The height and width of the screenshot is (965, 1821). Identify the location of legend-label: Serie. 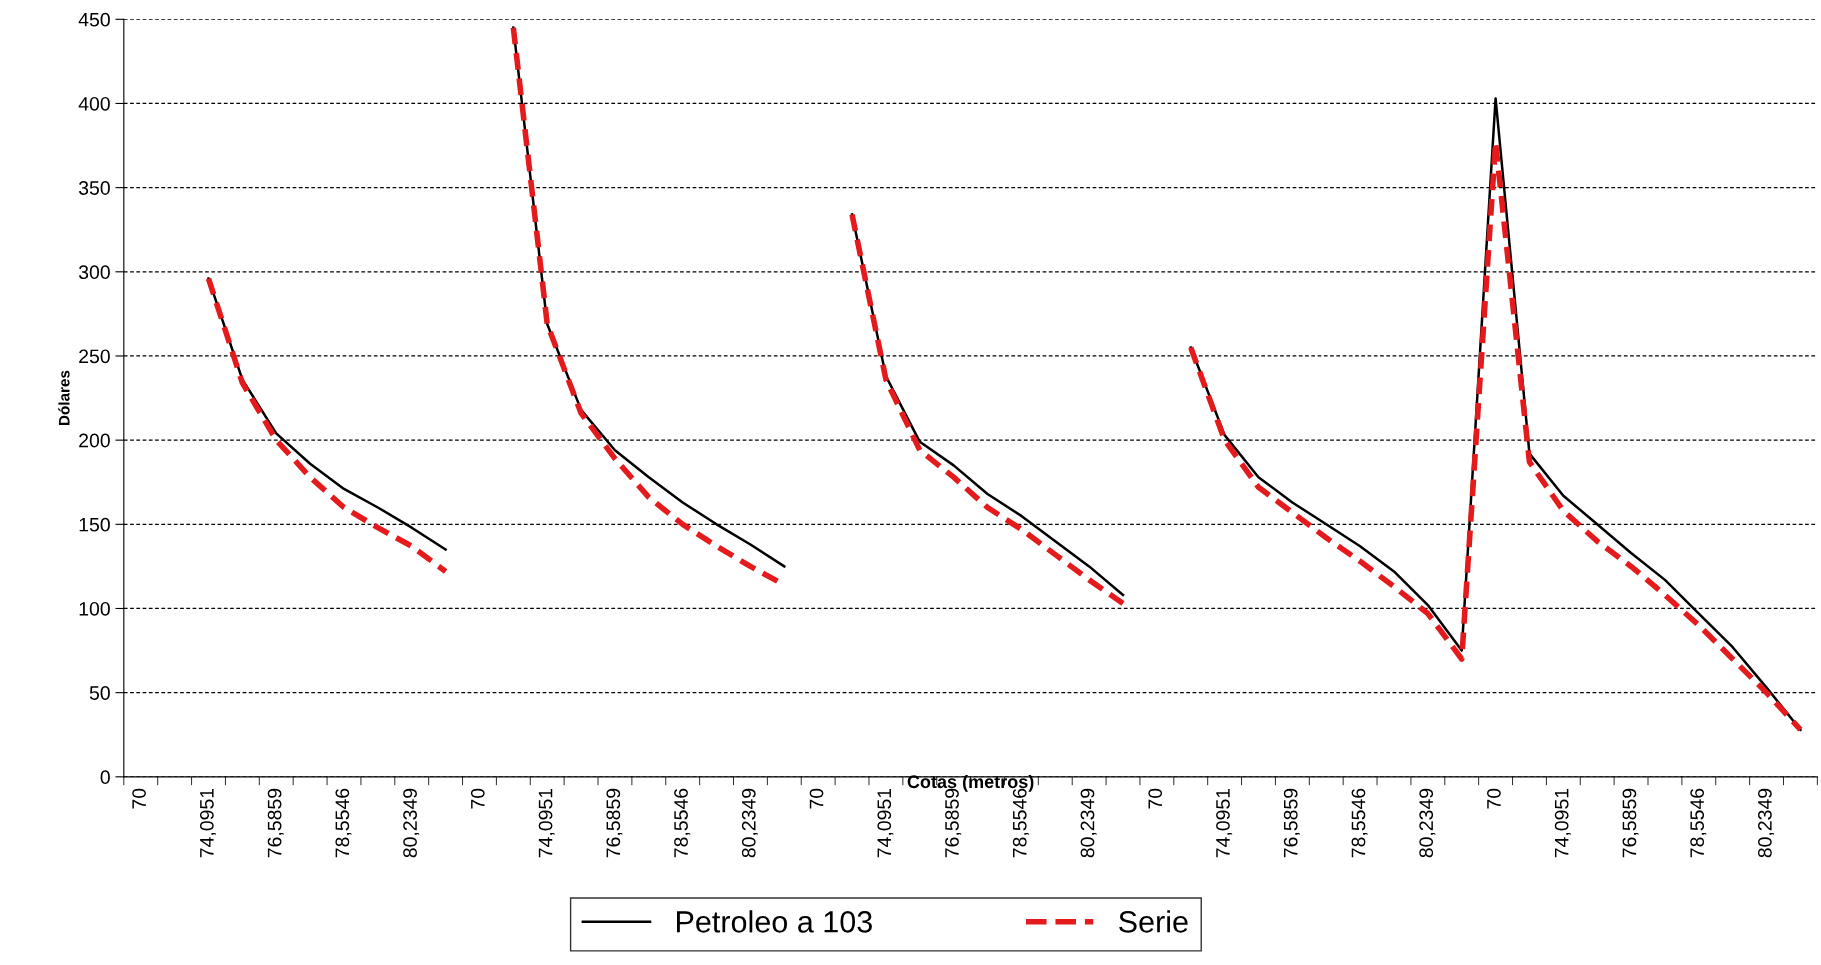
(1153, 921).